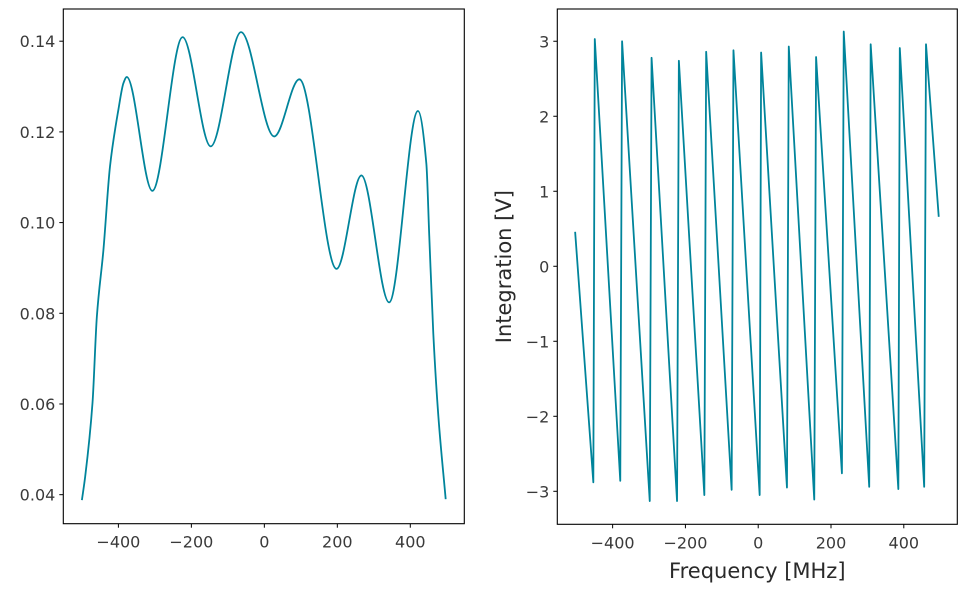 The width and height of the screenshot is (966, 592). Describe the element at coordinates (38, 313) in the screenshot. I see `y-tick-label: 0.08` at that location.